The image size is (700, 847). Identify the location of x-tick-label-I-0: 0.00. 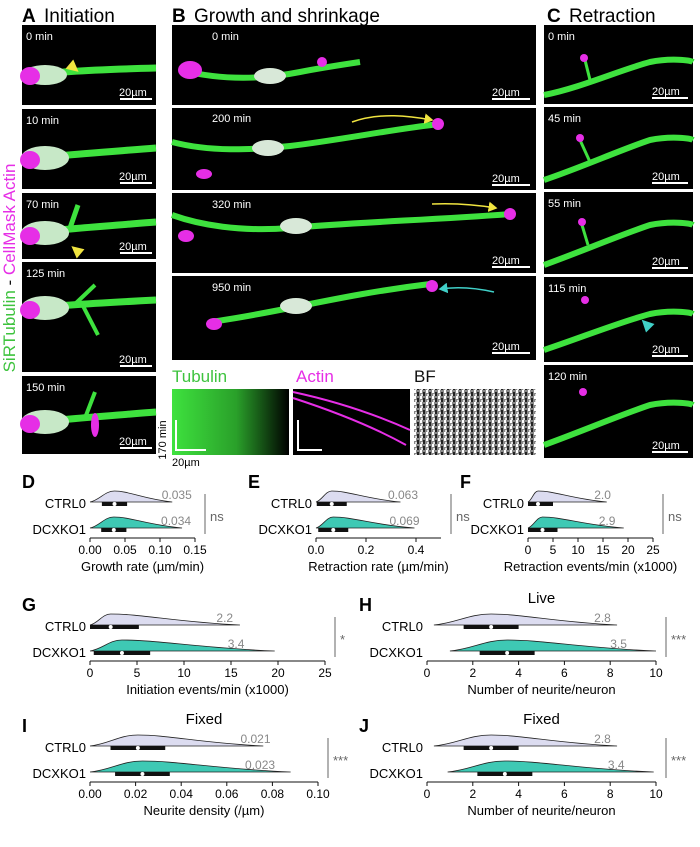
(90, 794).